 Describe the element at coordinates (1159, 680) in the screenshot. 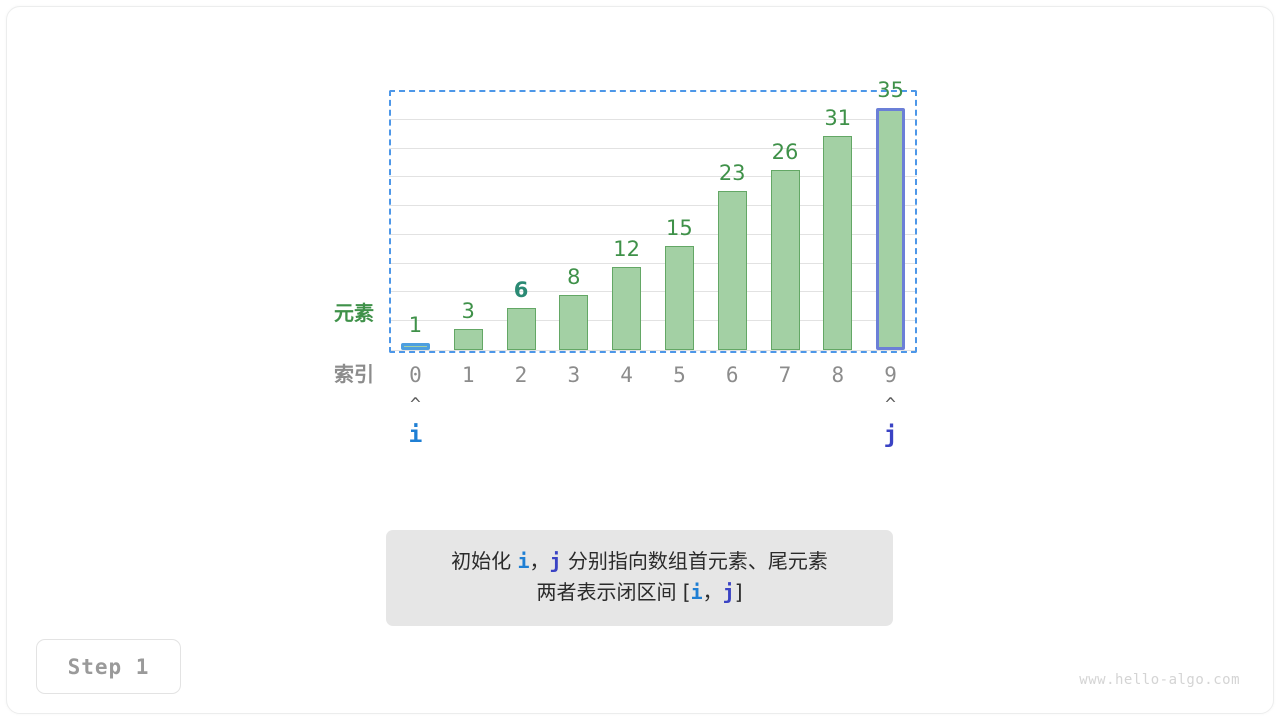

I see `watermark: www.hello-algo.com` at that location.